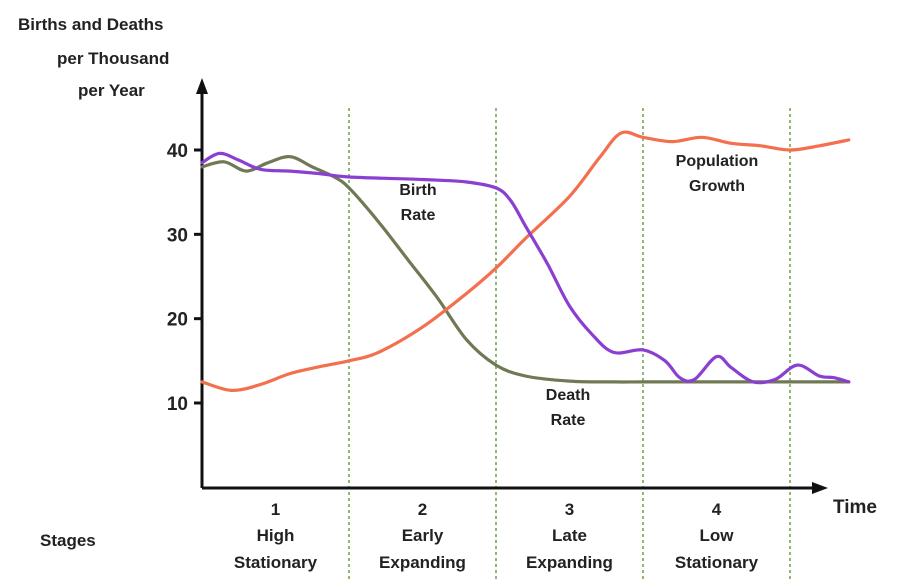 The width and height of the screenshot is (898, 582). I want to click on y-axis-label-line-3: per Year, so click(111, 90).